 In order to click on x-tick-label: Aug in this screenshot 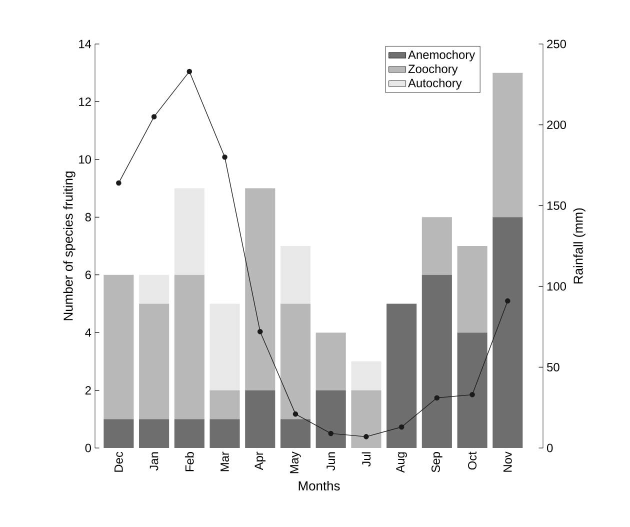, I will do `click(401, 462)`.